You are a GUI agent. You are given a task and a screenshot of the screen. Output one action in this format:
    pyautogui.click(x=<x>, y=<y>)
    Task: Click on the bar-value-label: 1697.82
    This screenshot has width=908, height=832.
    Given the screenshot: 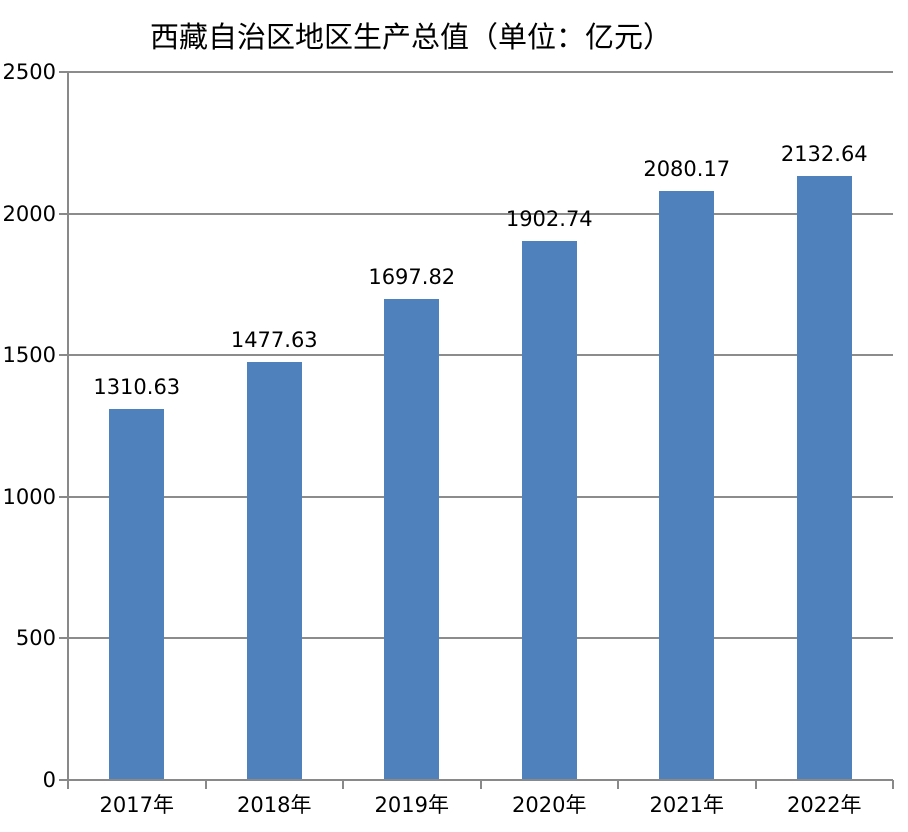 What is the action you would take?
    pyautogui.click(x=412, y=277)
    